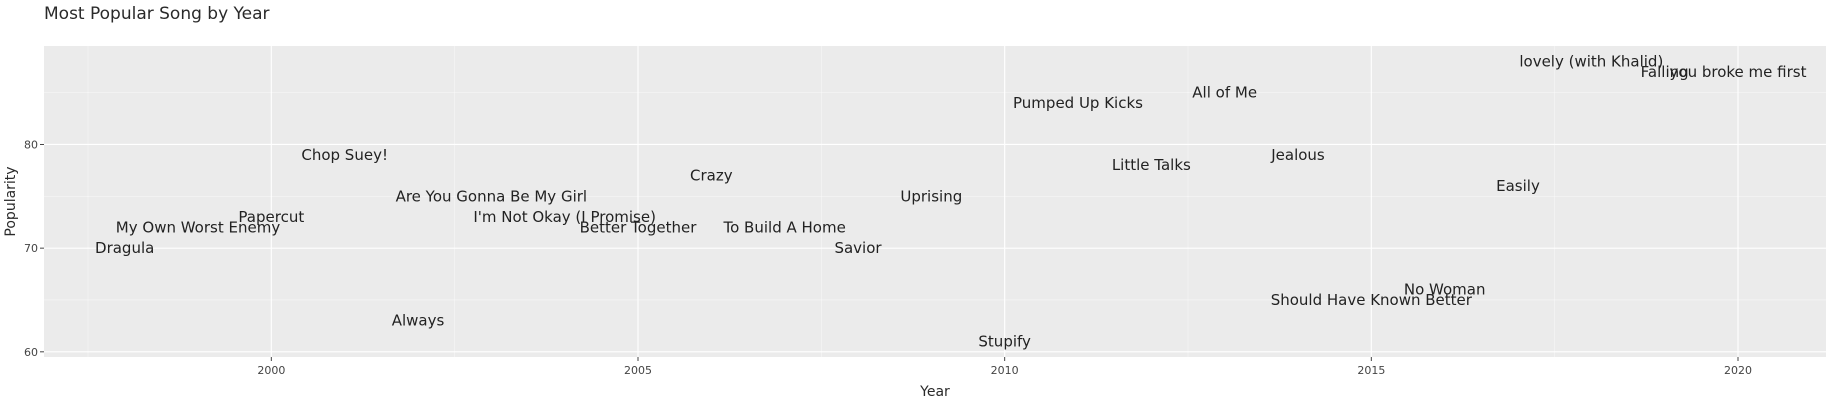  What do you see at coordinates (1665, 72) in the screenshot?
I see `point-label: Falling` at bounding box center [1665, 72].